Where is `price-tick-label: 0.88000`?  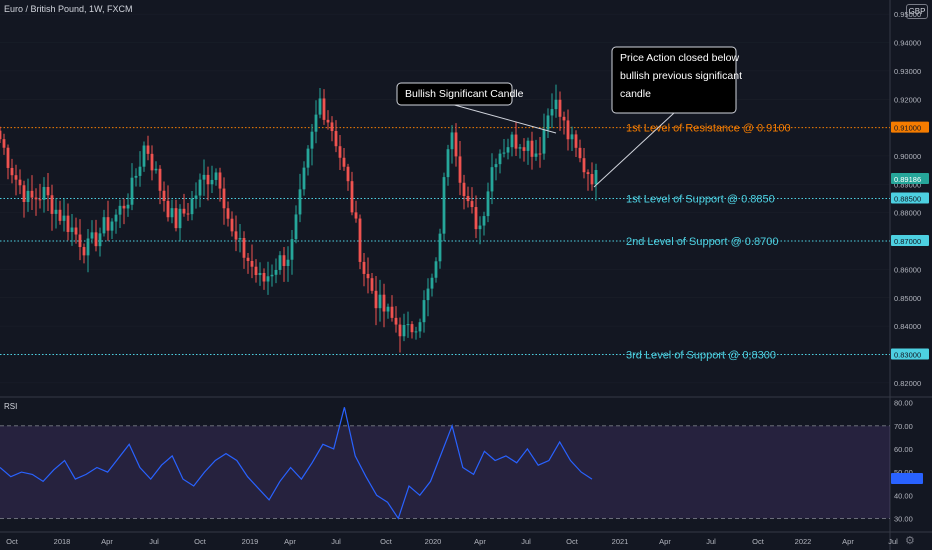 price-tick-label: 0.88000 is located at coordinates (907, 213).